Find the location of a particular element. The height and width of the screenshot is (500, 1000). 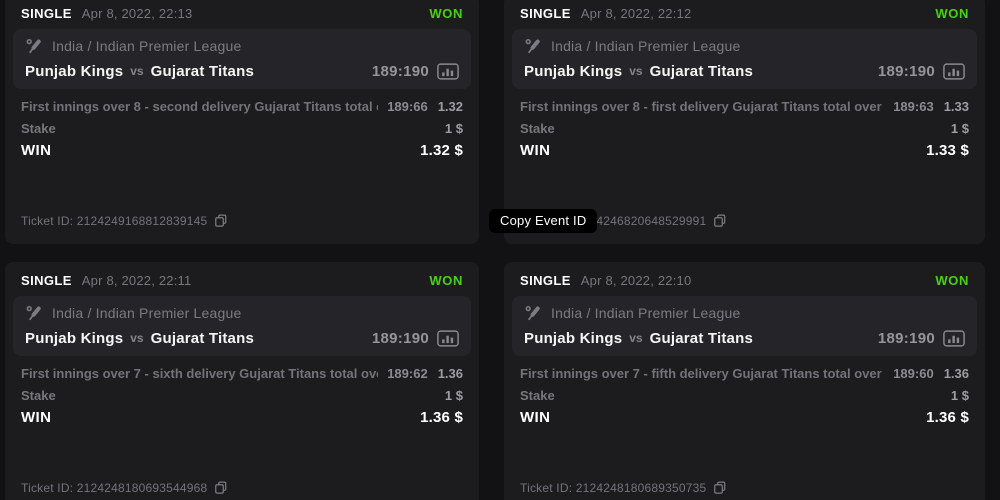

bet-card-header: SINGLE Apr 8, 2022, 22:11 WON is located at coordinates (242, 275).